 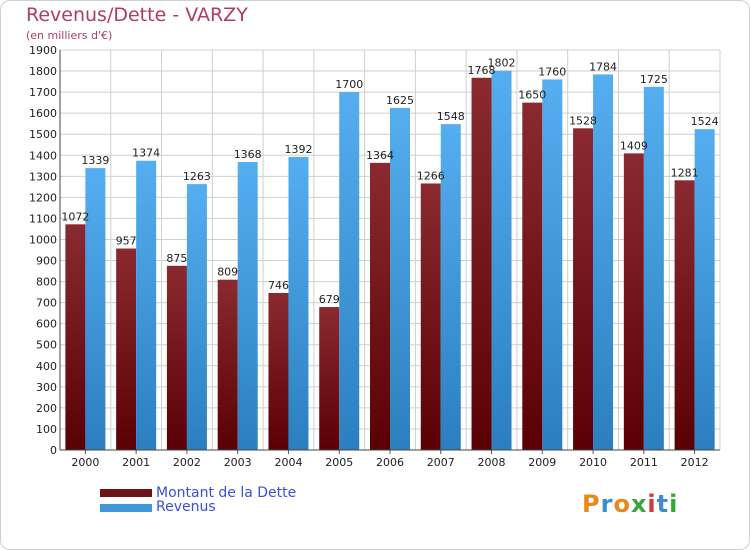 What do you see at coordinates (685, 172) in the screenshot?
I see `data-label-dette: 1281` at bounding box center [685, 172].